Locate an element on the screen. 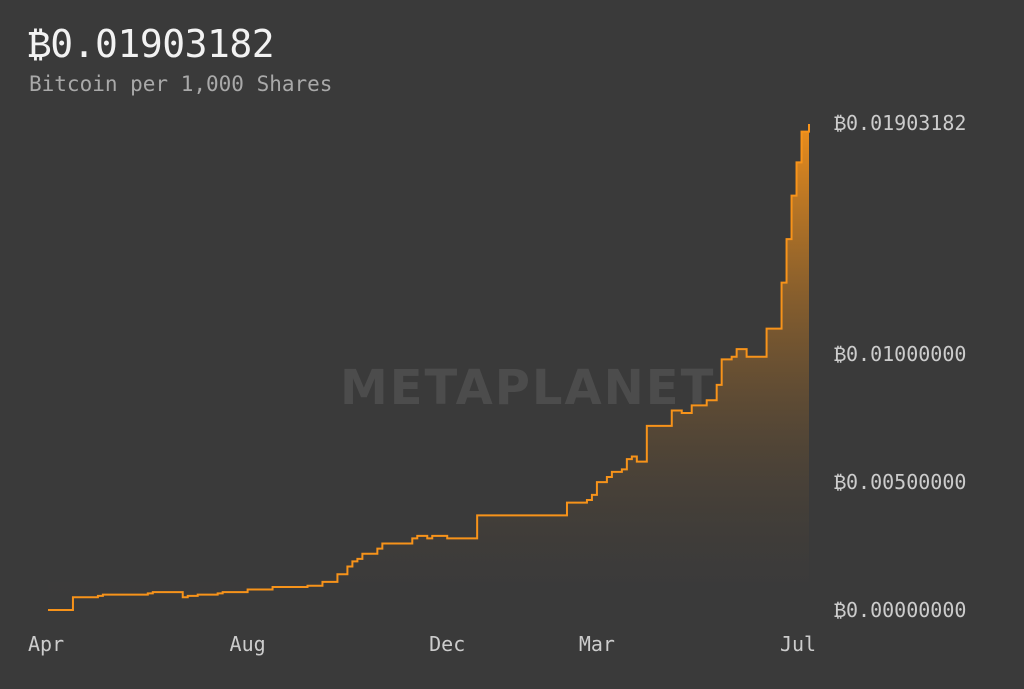  y-tick-label: ₿0.01903182 is located at coordinates (900, 123).